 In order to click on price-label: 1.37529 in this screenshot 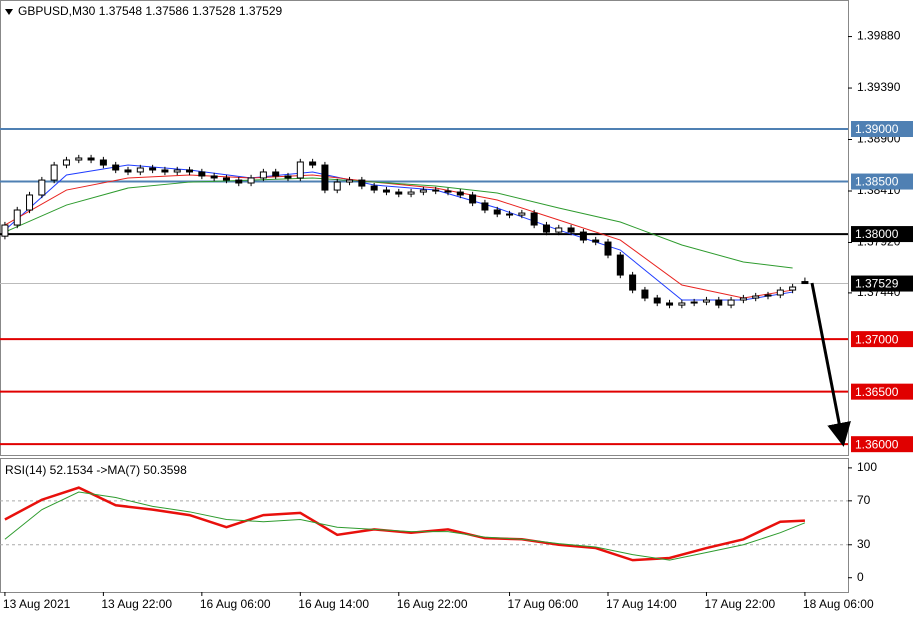, I will do `click(877, 284)`.